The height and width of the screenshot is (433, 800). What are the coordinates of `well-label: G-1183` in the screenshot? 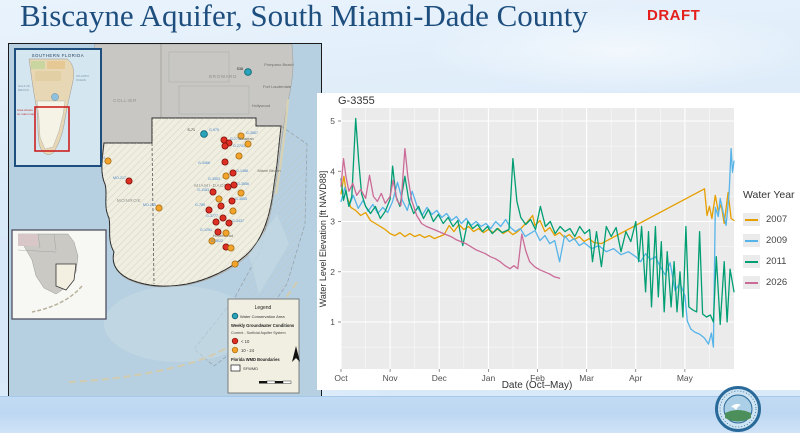 It's located at (203, 190).